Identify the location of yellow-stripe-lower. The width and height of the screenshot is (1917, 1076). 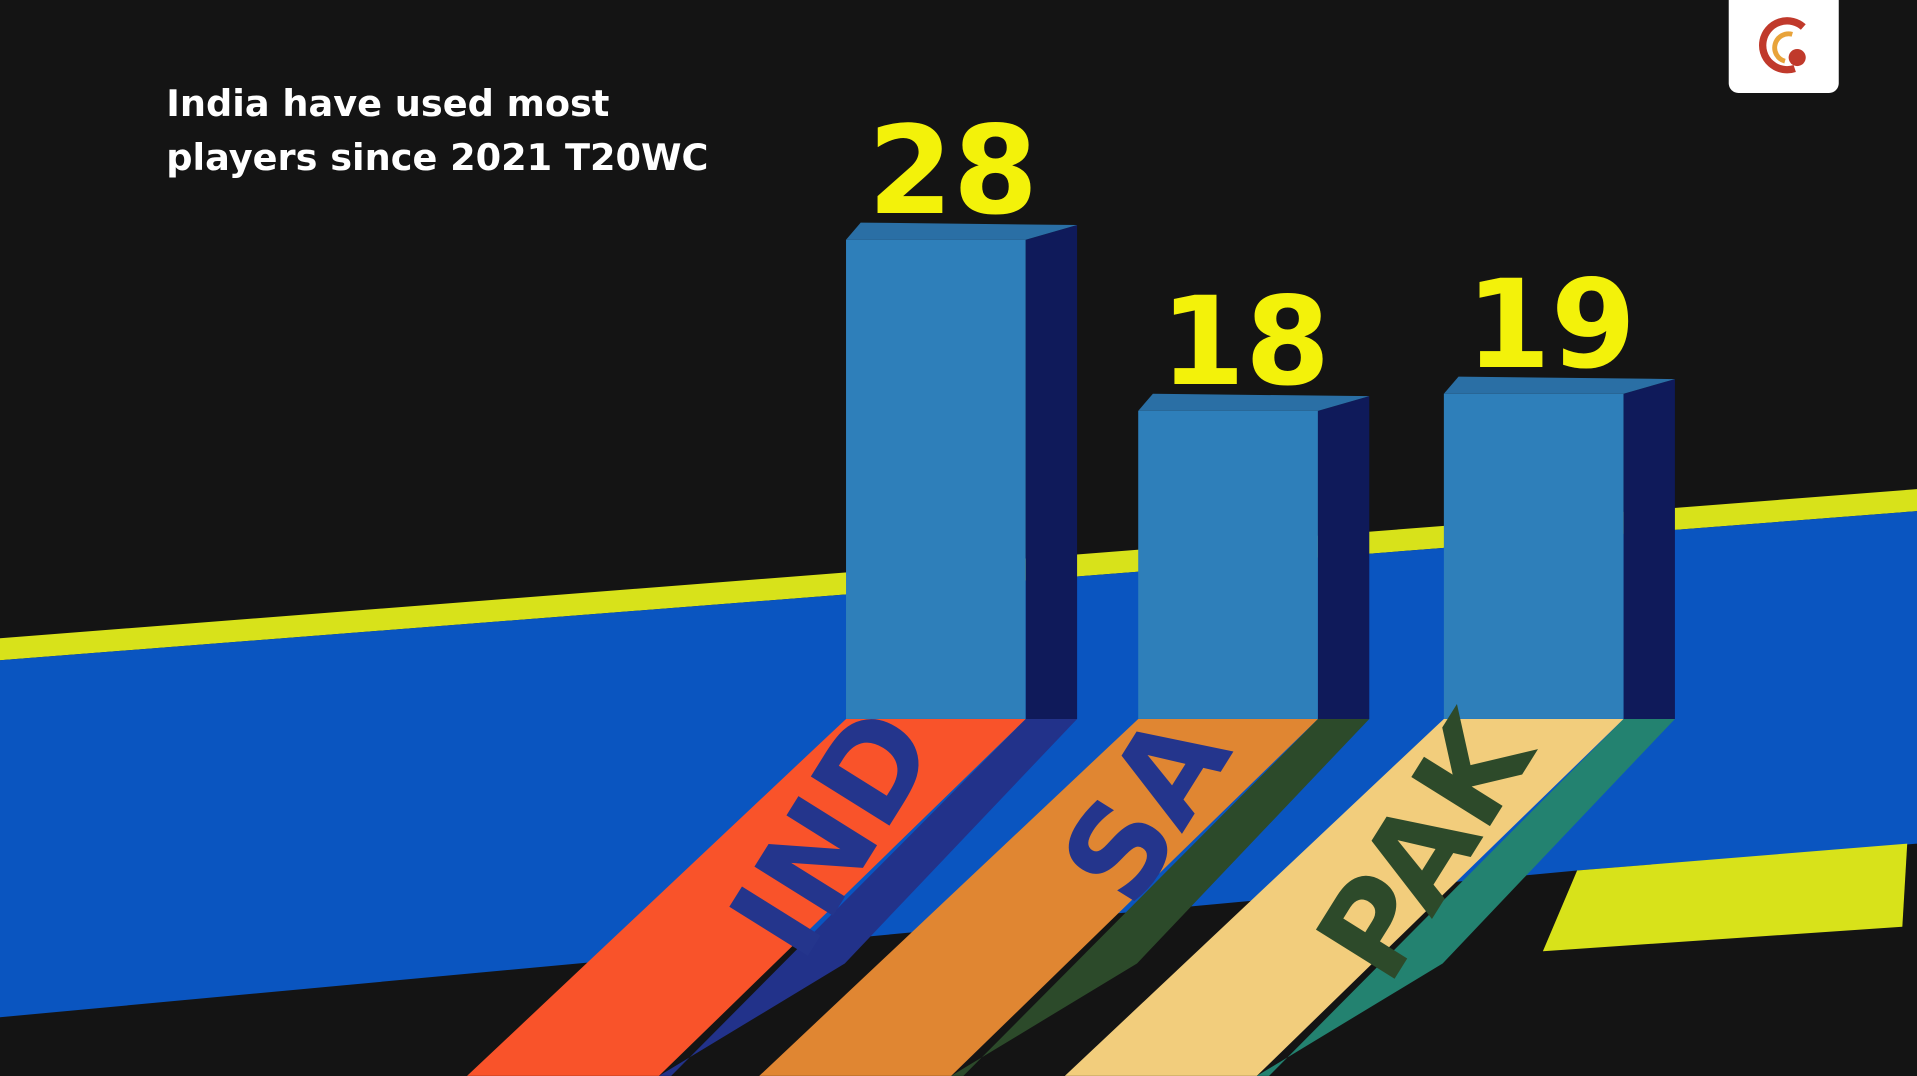
(1725, 897).